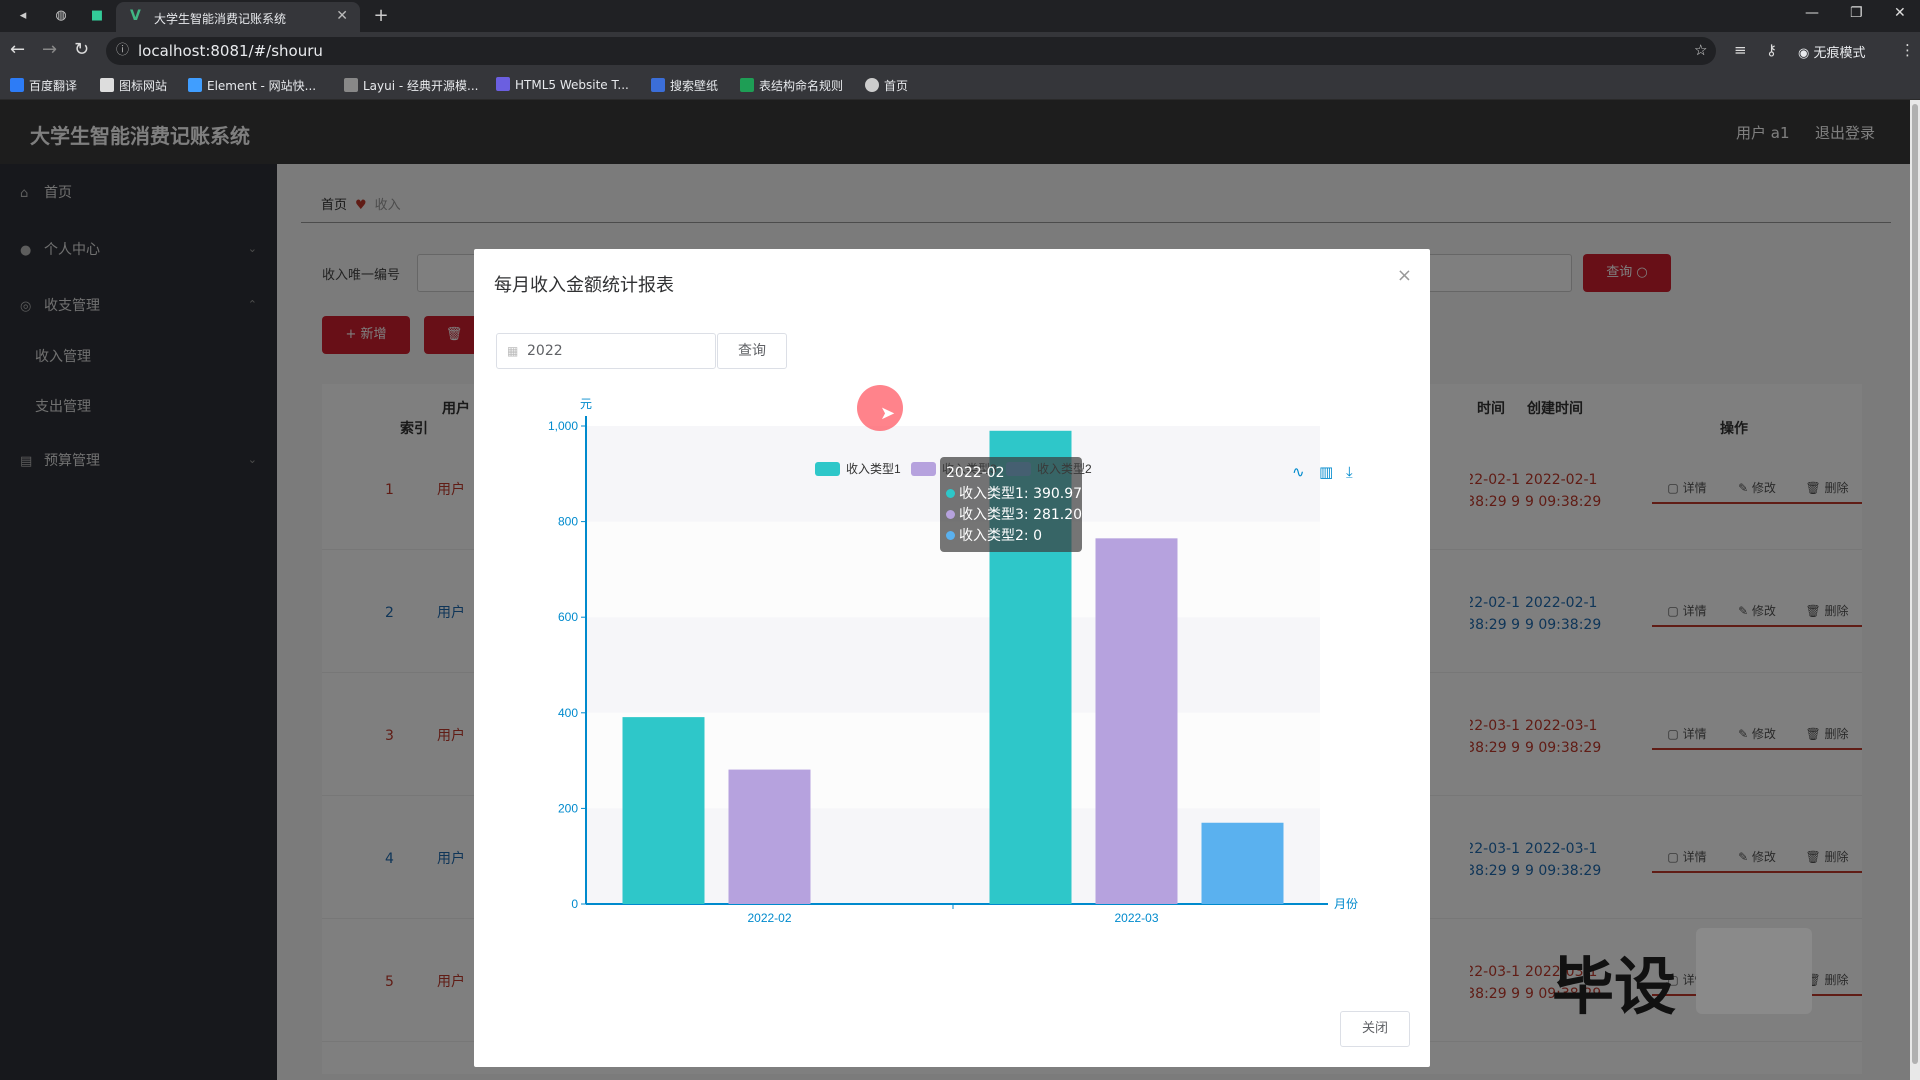  Describe the element at coordinates (1771, 50) in the screenshot. I see `key-icon: ⚷` at that location.